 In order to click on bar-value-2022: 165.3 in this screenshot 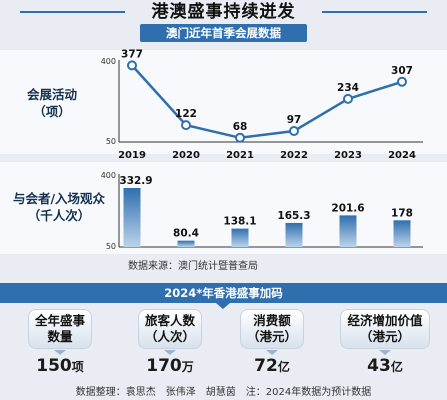, I will do `click(293, 216)`.